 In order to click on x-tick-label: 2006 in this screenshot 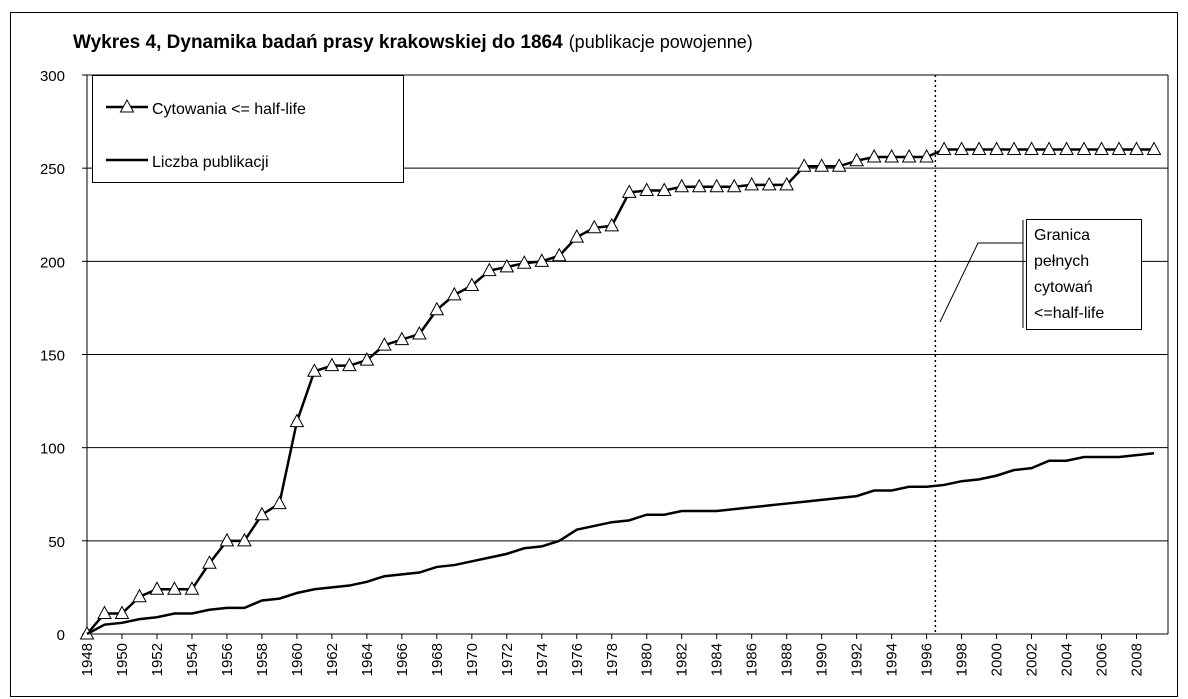, I will do `click(1102, 659)`.